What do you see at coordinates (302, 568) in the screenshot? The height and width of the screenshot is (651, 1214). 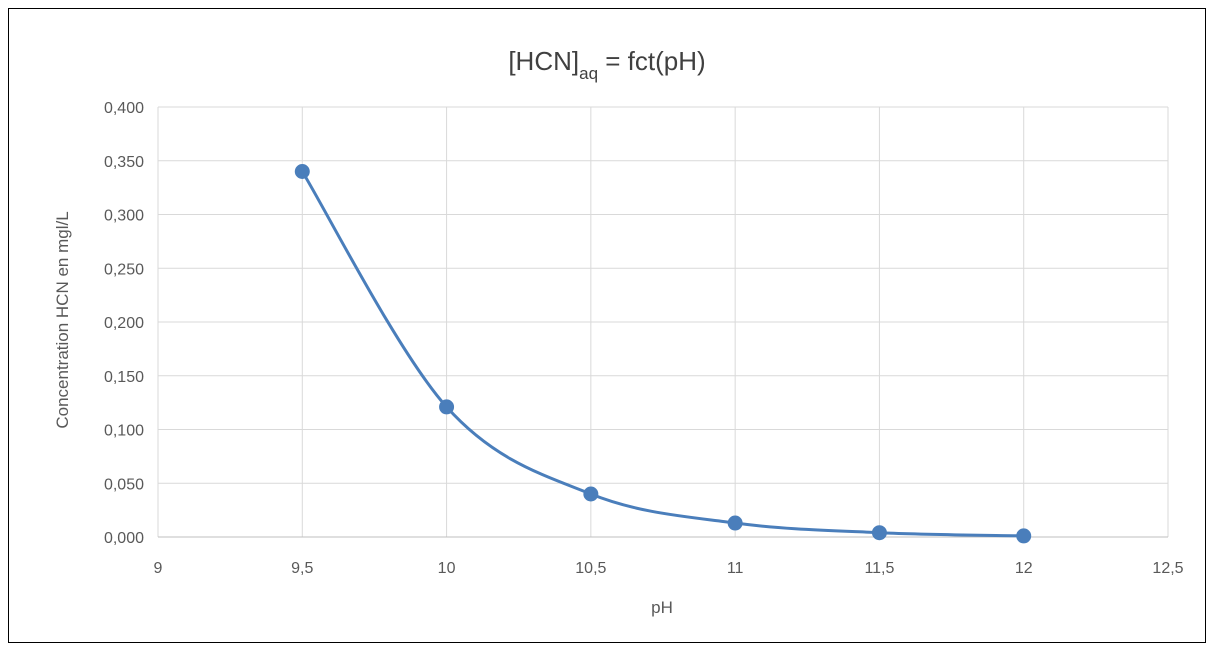 I see `x-tick-label: 9,5` at bounding box center [302, 568].